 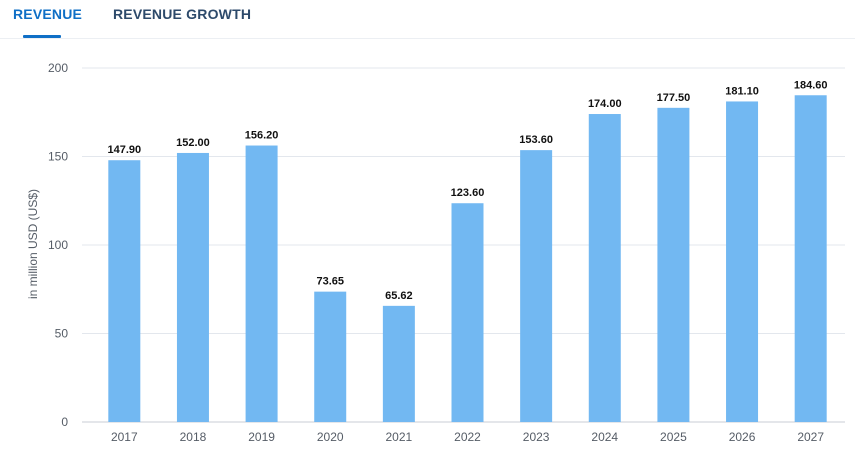 I want to click on y-tick-label: 200, so click(x=58, y=68).